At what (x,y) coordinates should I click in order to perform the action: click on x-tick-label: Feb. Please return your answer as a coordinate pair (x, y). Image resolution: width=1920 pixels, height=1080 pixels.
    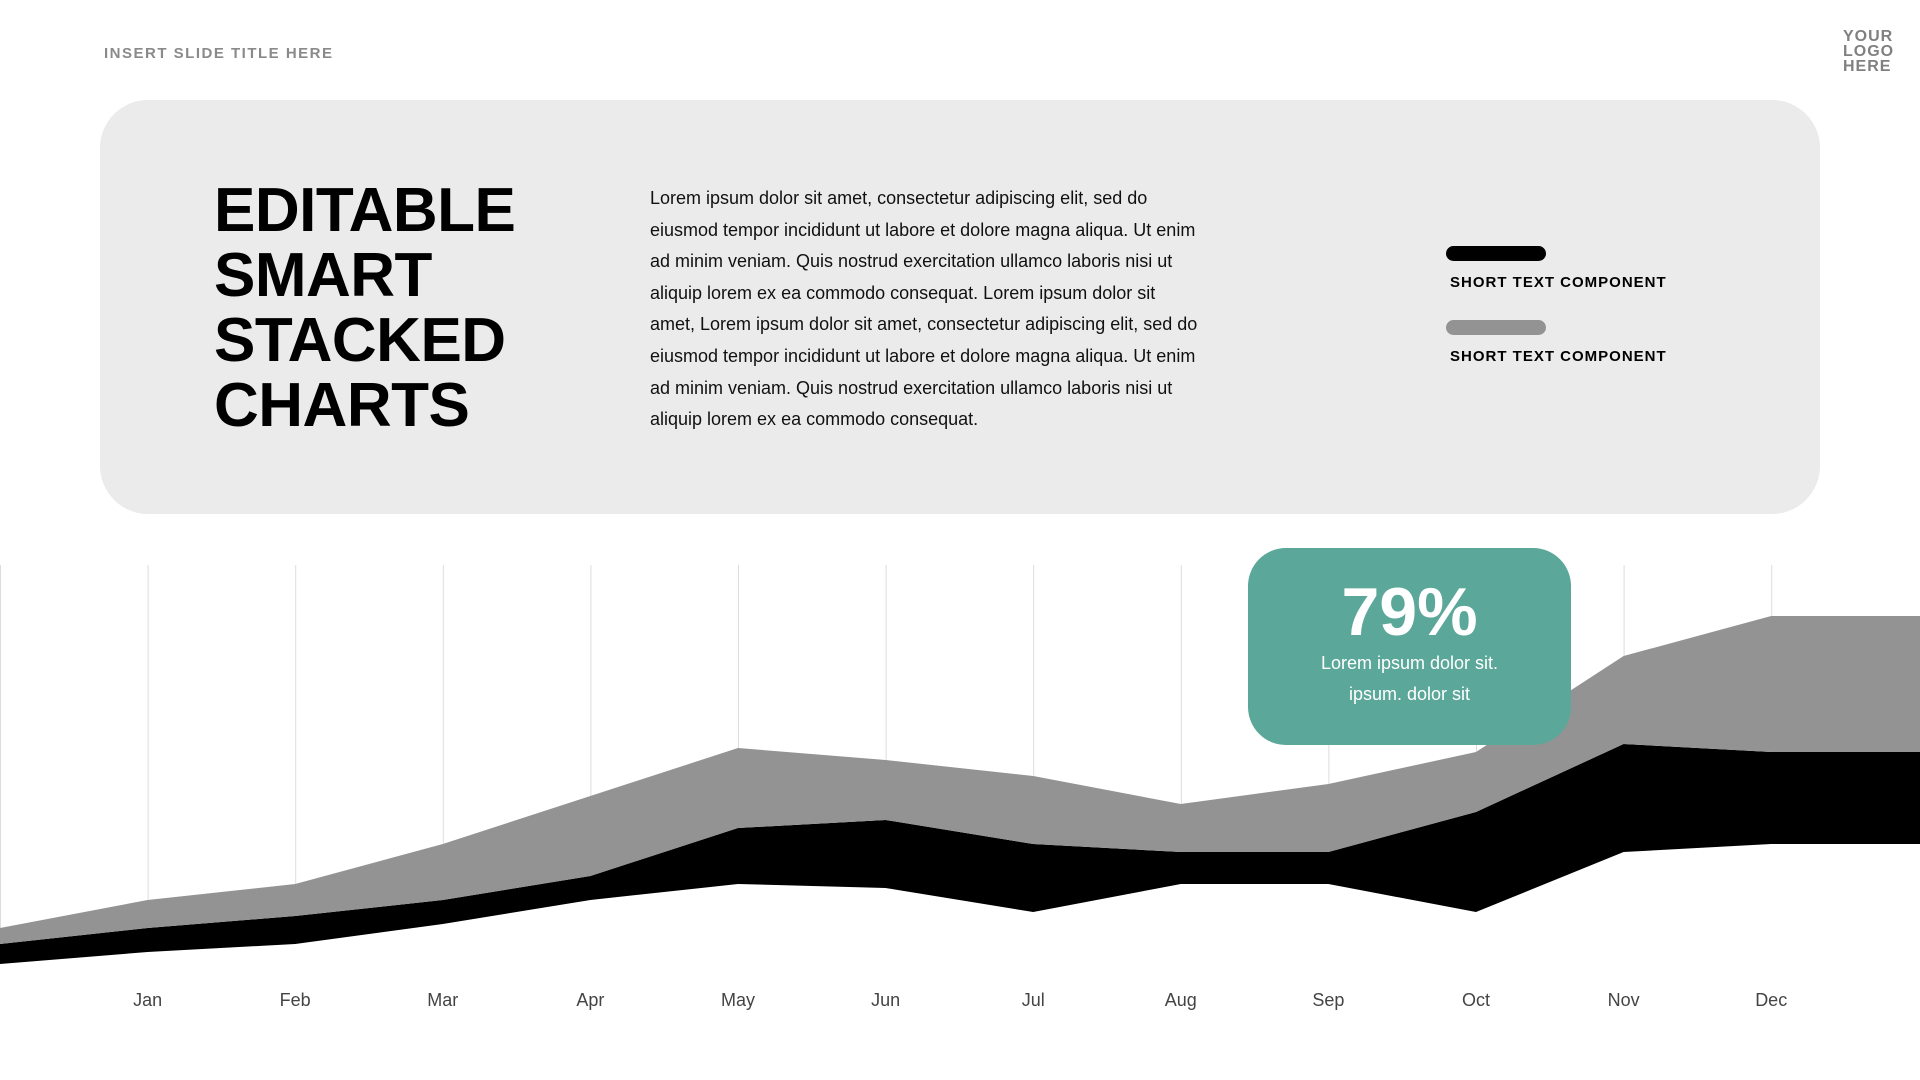
    Looking at the image, I should click on (295, 1000).